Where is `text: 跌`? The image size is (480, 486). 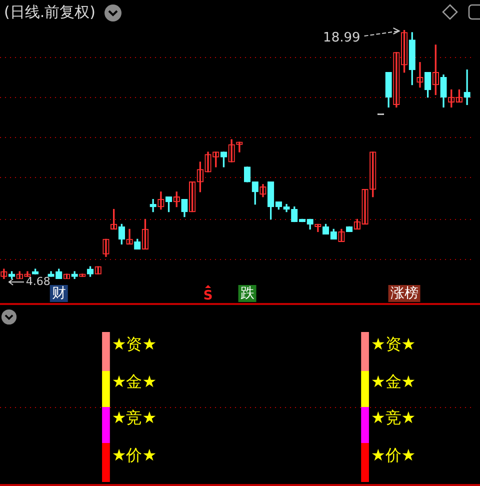
text: 跌 is located at coordinates (247, 294).